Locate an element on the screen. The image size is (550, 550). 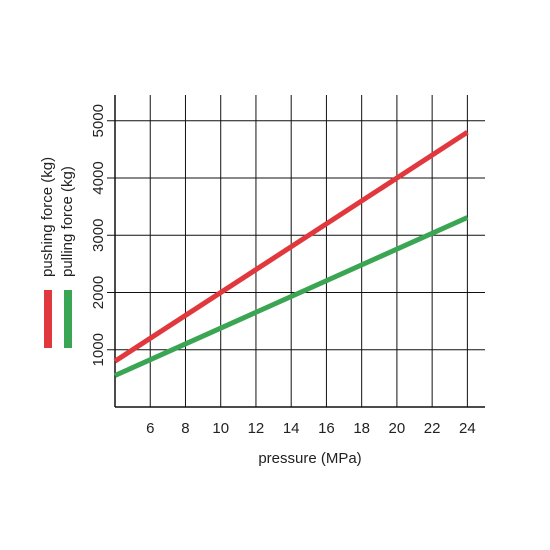
legend-label: pulling force (kg) is located at coordinates (67, 221).